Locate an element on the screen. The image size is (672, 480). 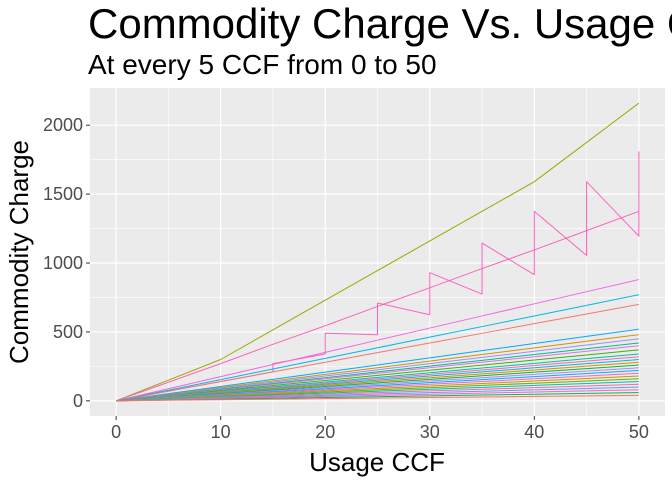
y-axis-ticks: 0 500 1000 1500 2000 is located at coordinates (66, 263).